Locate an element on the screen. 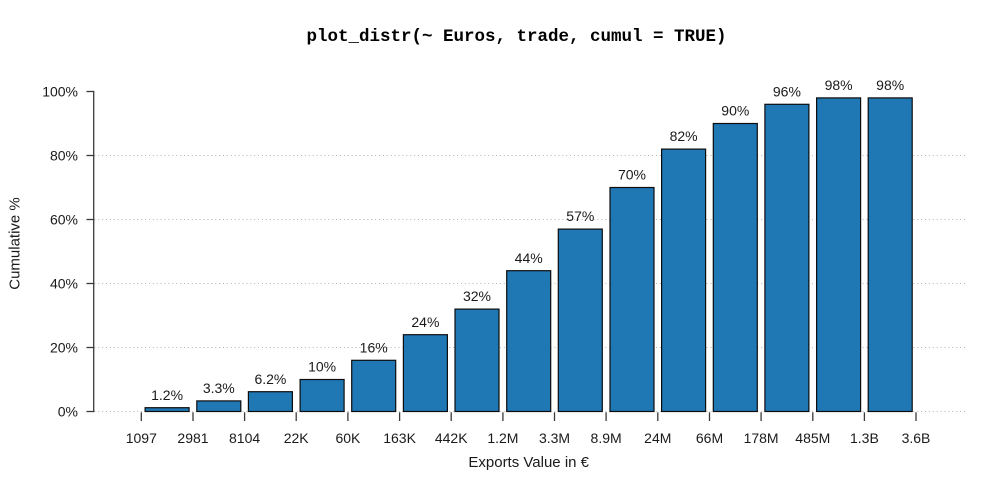 This screenshot has width=1000, height=500. svg-text: Exports Value in € is located at coordinates (528, 462).